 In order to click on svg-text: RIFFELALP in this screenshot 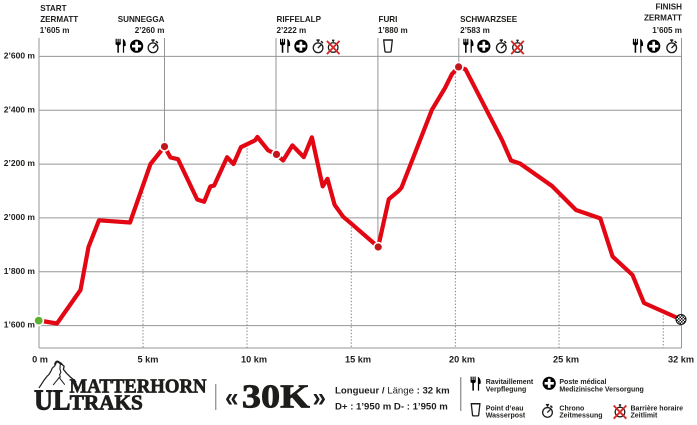, I will do `click(299, 19)`.